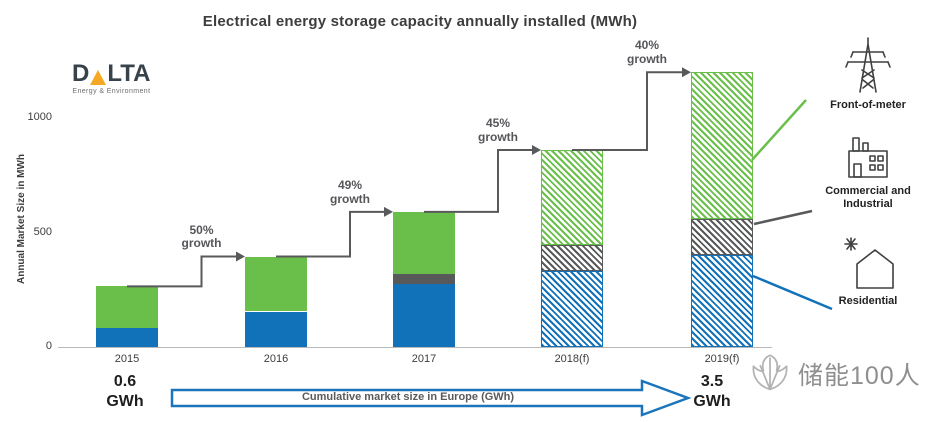  What do you see at coordinates (722, 359) in the screenshot?
I see `category-label: 2019(f)` at bounding box center [722, 359].